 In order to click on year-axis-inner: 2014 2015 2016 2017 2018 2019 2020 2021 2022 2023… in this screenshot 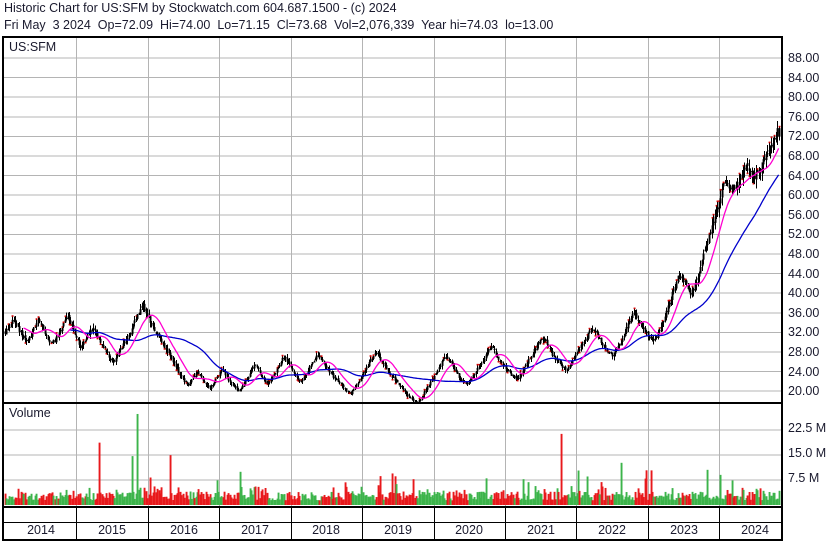, I will do `click(392, 523)`.